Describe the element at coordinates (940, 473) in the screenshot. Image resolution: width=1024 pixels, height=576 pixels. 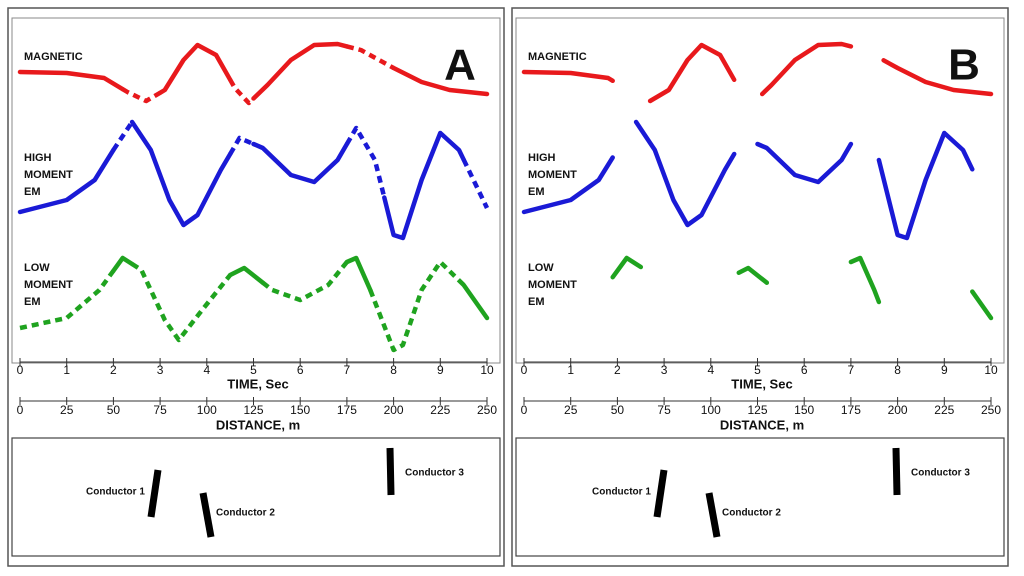
I see `conductor-label: Conductor 3` at that location.